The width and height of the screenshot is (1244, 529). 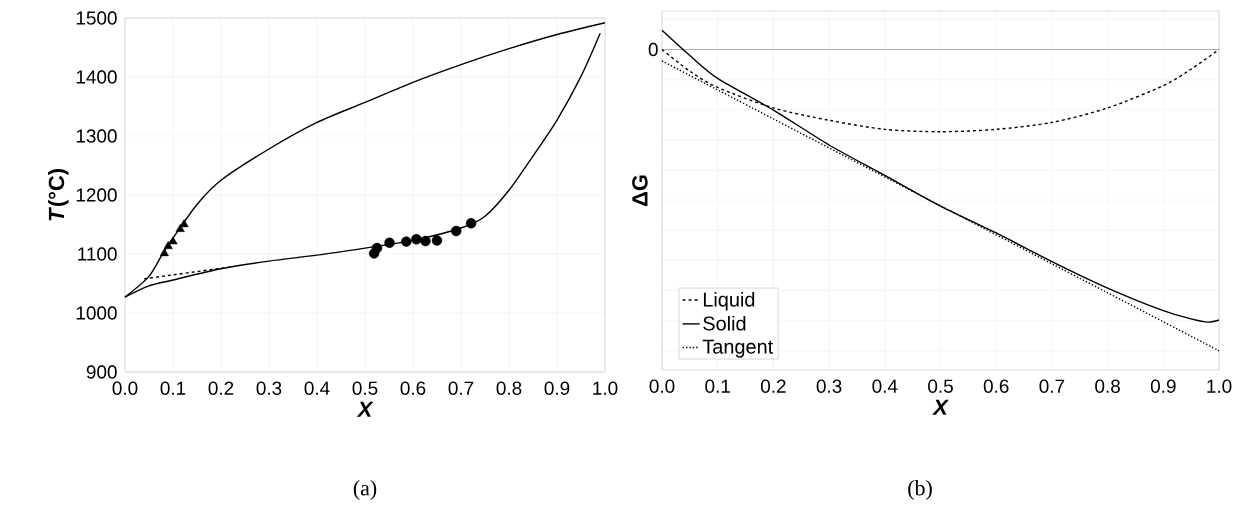 I want to click on y-tick-label: 1500, so click(x=96, y=18).